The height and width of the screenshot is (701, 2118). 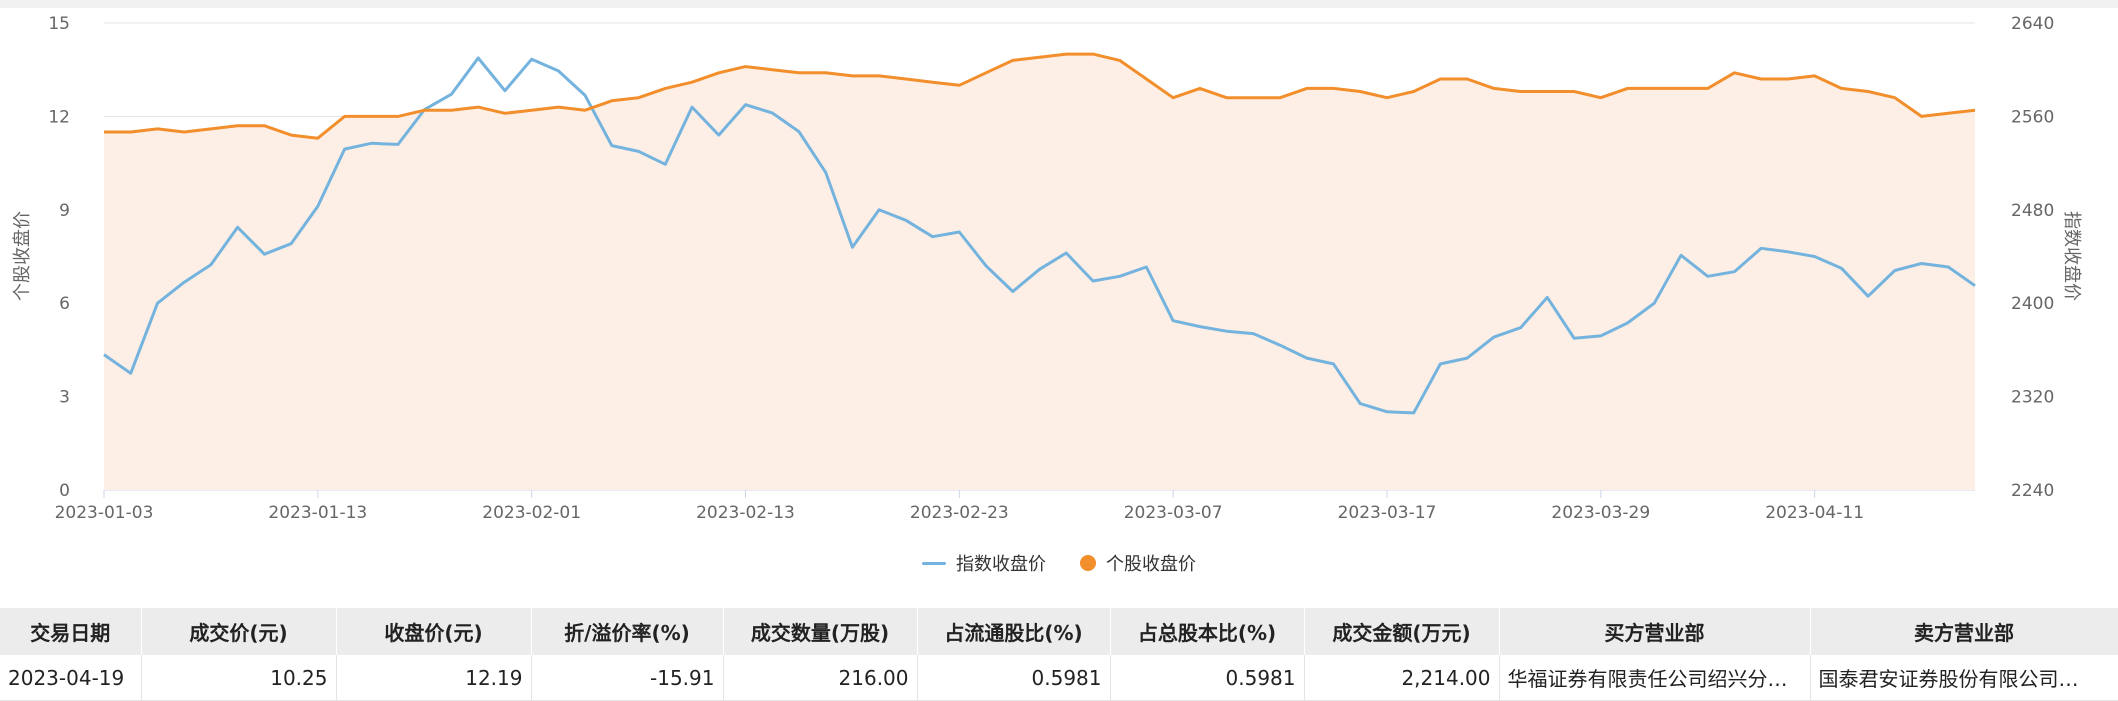 I want to click on y-right-tick-label: 2640, so click(x=2032, y=24).